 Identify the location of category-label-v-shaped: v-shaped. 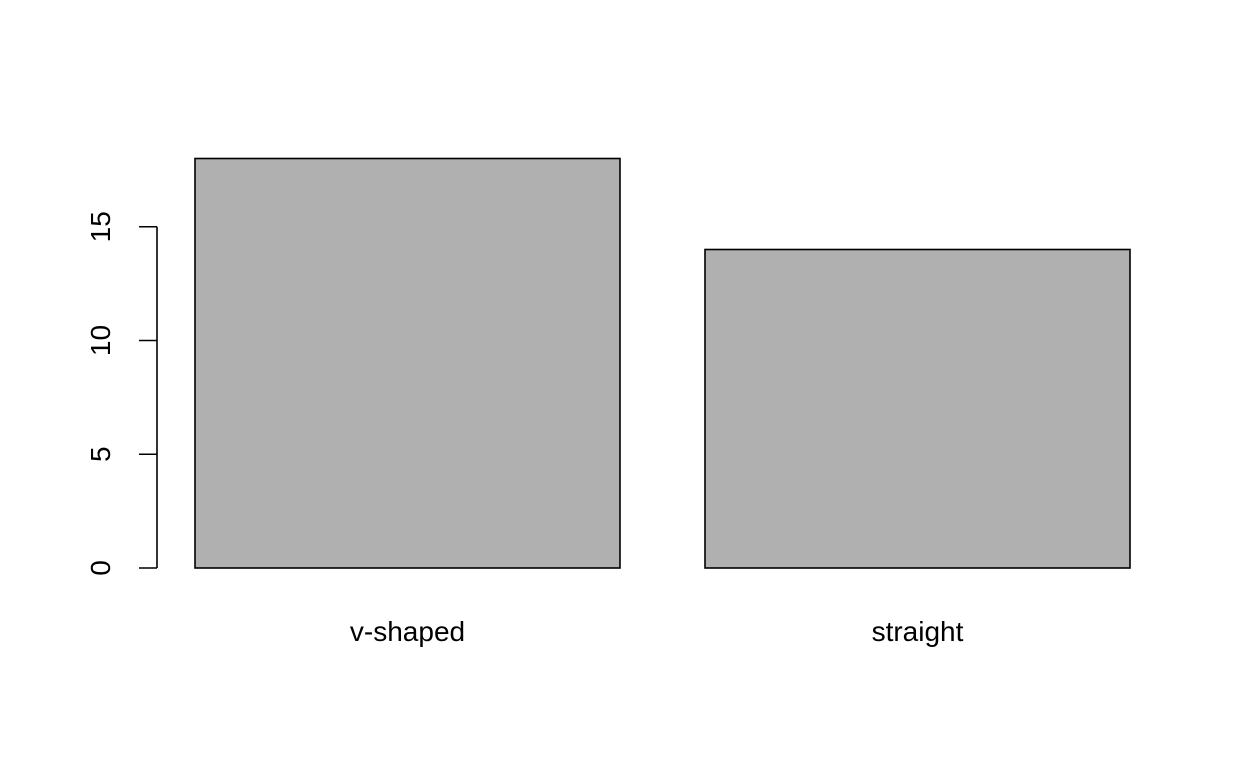
(407, 631).